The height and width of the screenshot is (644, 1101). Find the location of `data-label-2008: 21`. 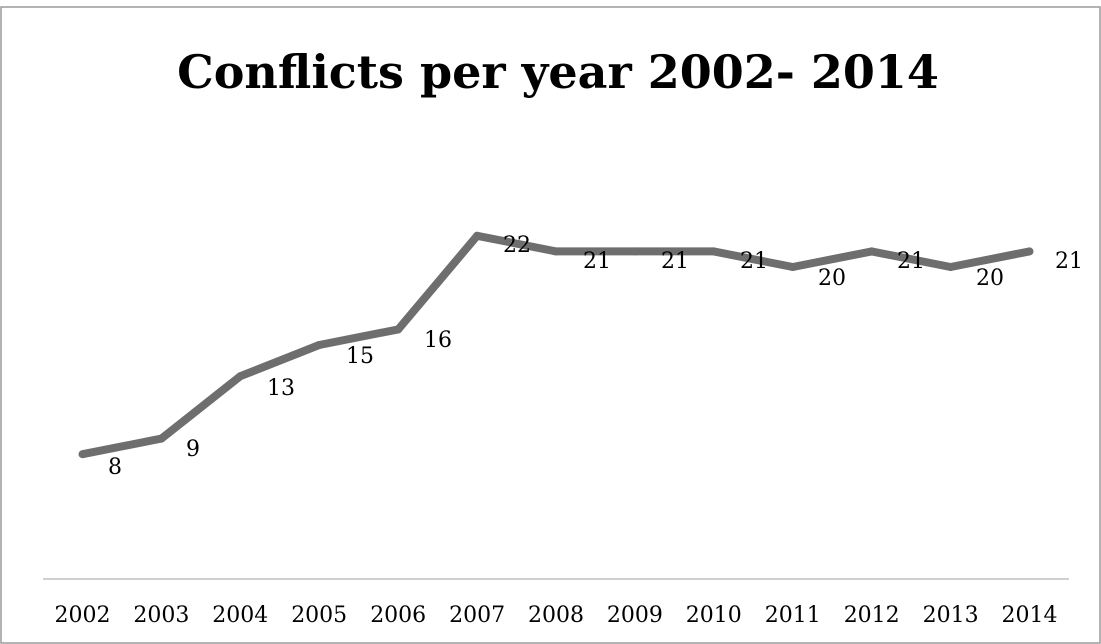

data-label-2008: 21 is located at coordinates (597, 261).